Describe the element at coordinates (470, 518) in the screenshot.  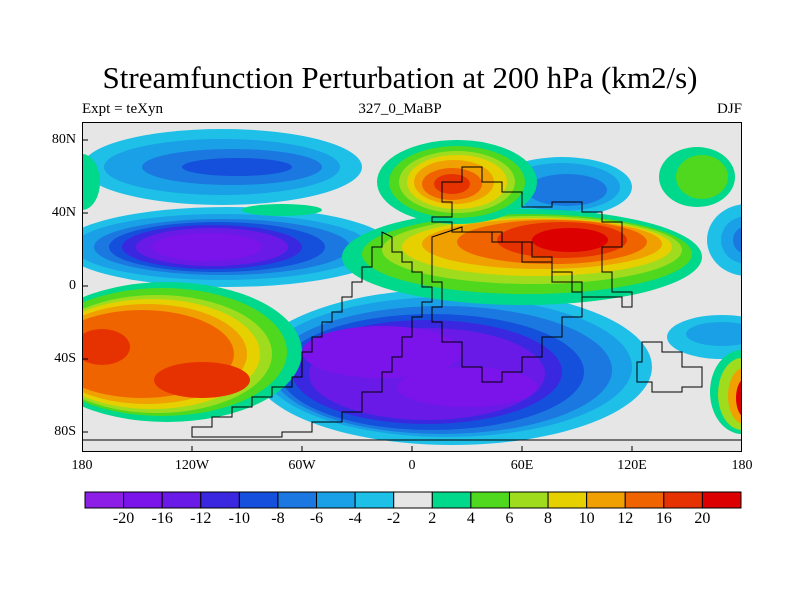
I see `colorbar-label: 4` at that location.